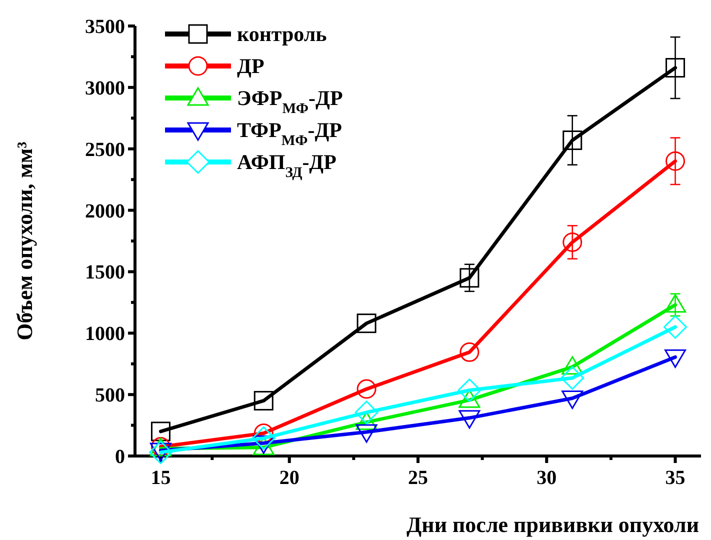 The width and height of the screenshot is (711, 540). Describe the element at coordinates (546, 478) in the screenshot. I see `x-tick-label: 30` at that location.